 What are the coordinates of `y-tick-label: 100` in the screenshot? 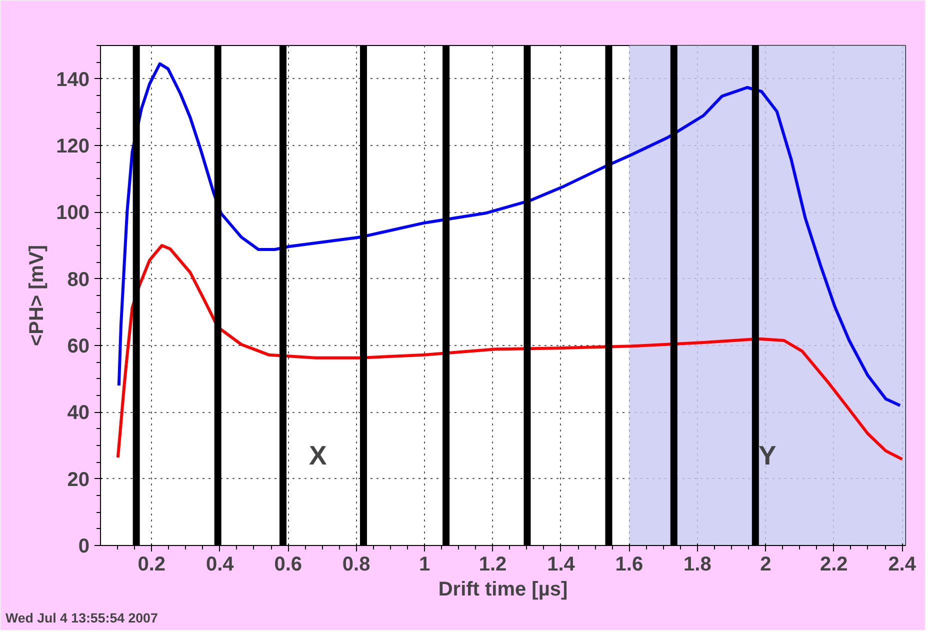 It's located at (73, 213).